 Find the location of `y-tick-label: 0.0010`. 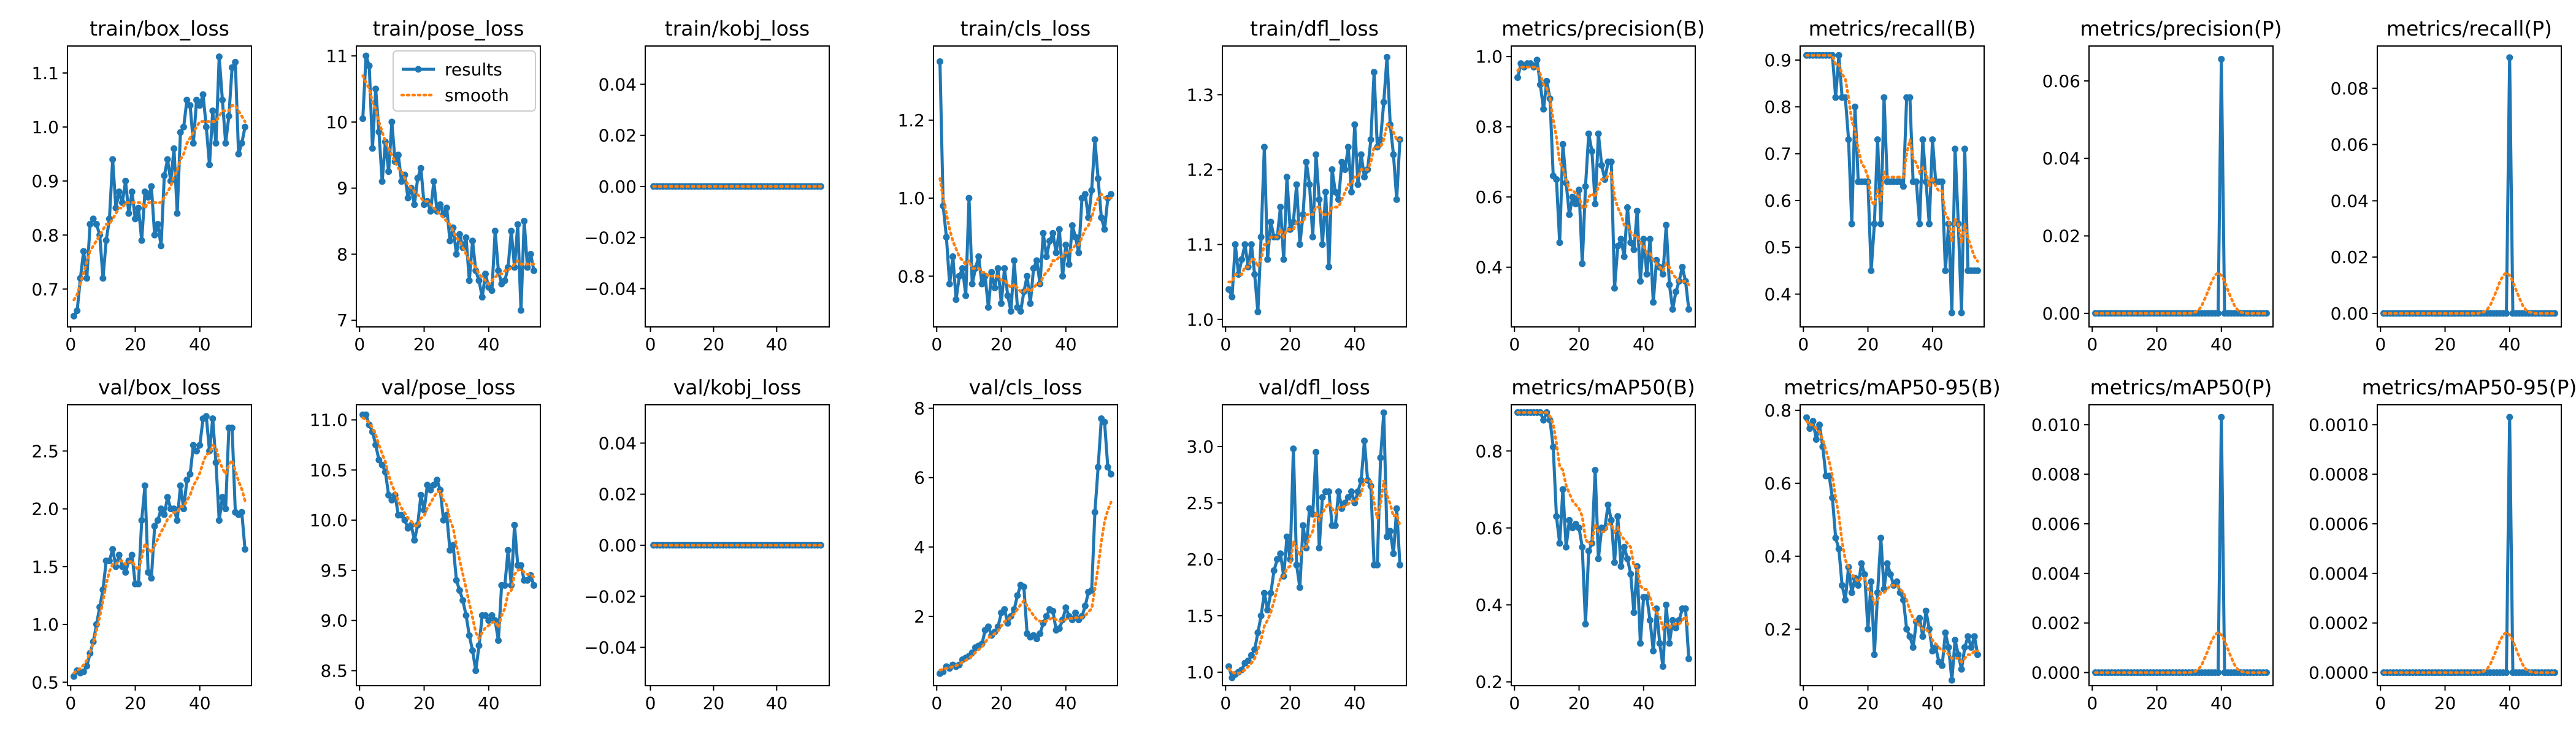

y-tick-label: 0.0010 is located at coordinates (2339, 425).